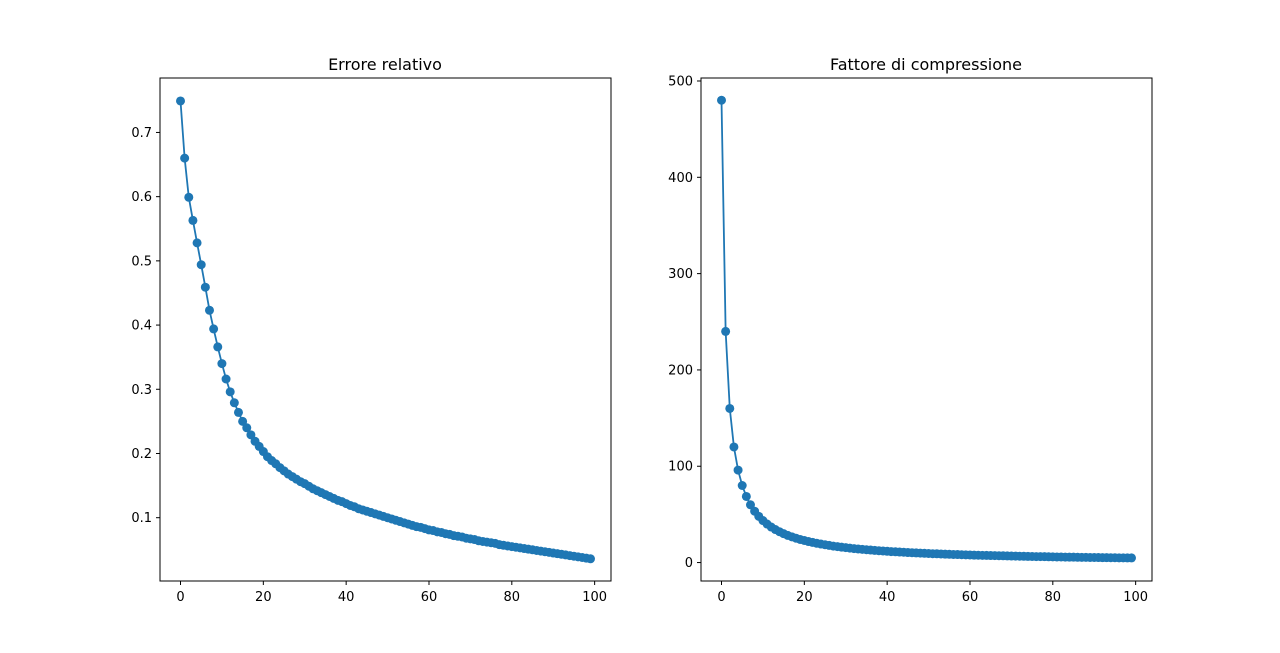 Image resolution: width=1280 pixels, height=653 pixels. I want to click on y-tick-label: 200, so click(680, 370).